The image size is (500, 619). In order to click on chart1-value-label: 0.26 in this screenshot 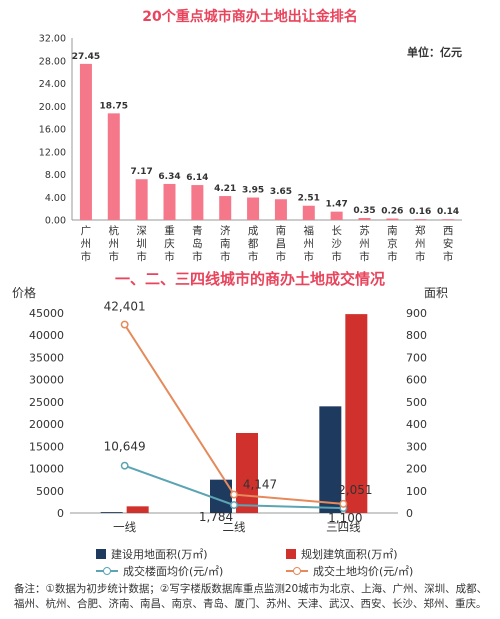, I will do `click(392, 212)`.